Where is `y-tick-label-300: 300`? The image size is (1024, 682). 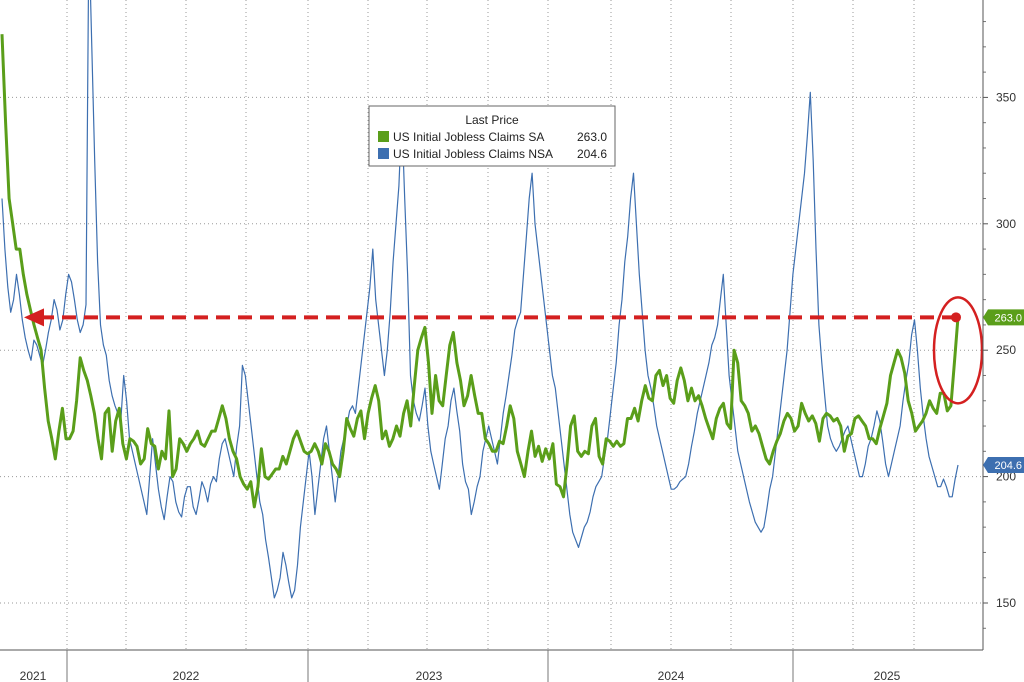
y-tick-label-300: 300 is located at coordinates (1006, 224).